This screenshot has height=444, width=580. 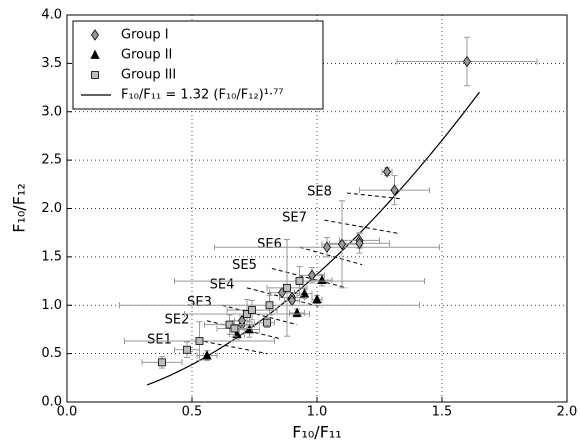 I want to click on x-tick-label: 1.5, so click(x=442, y=412).